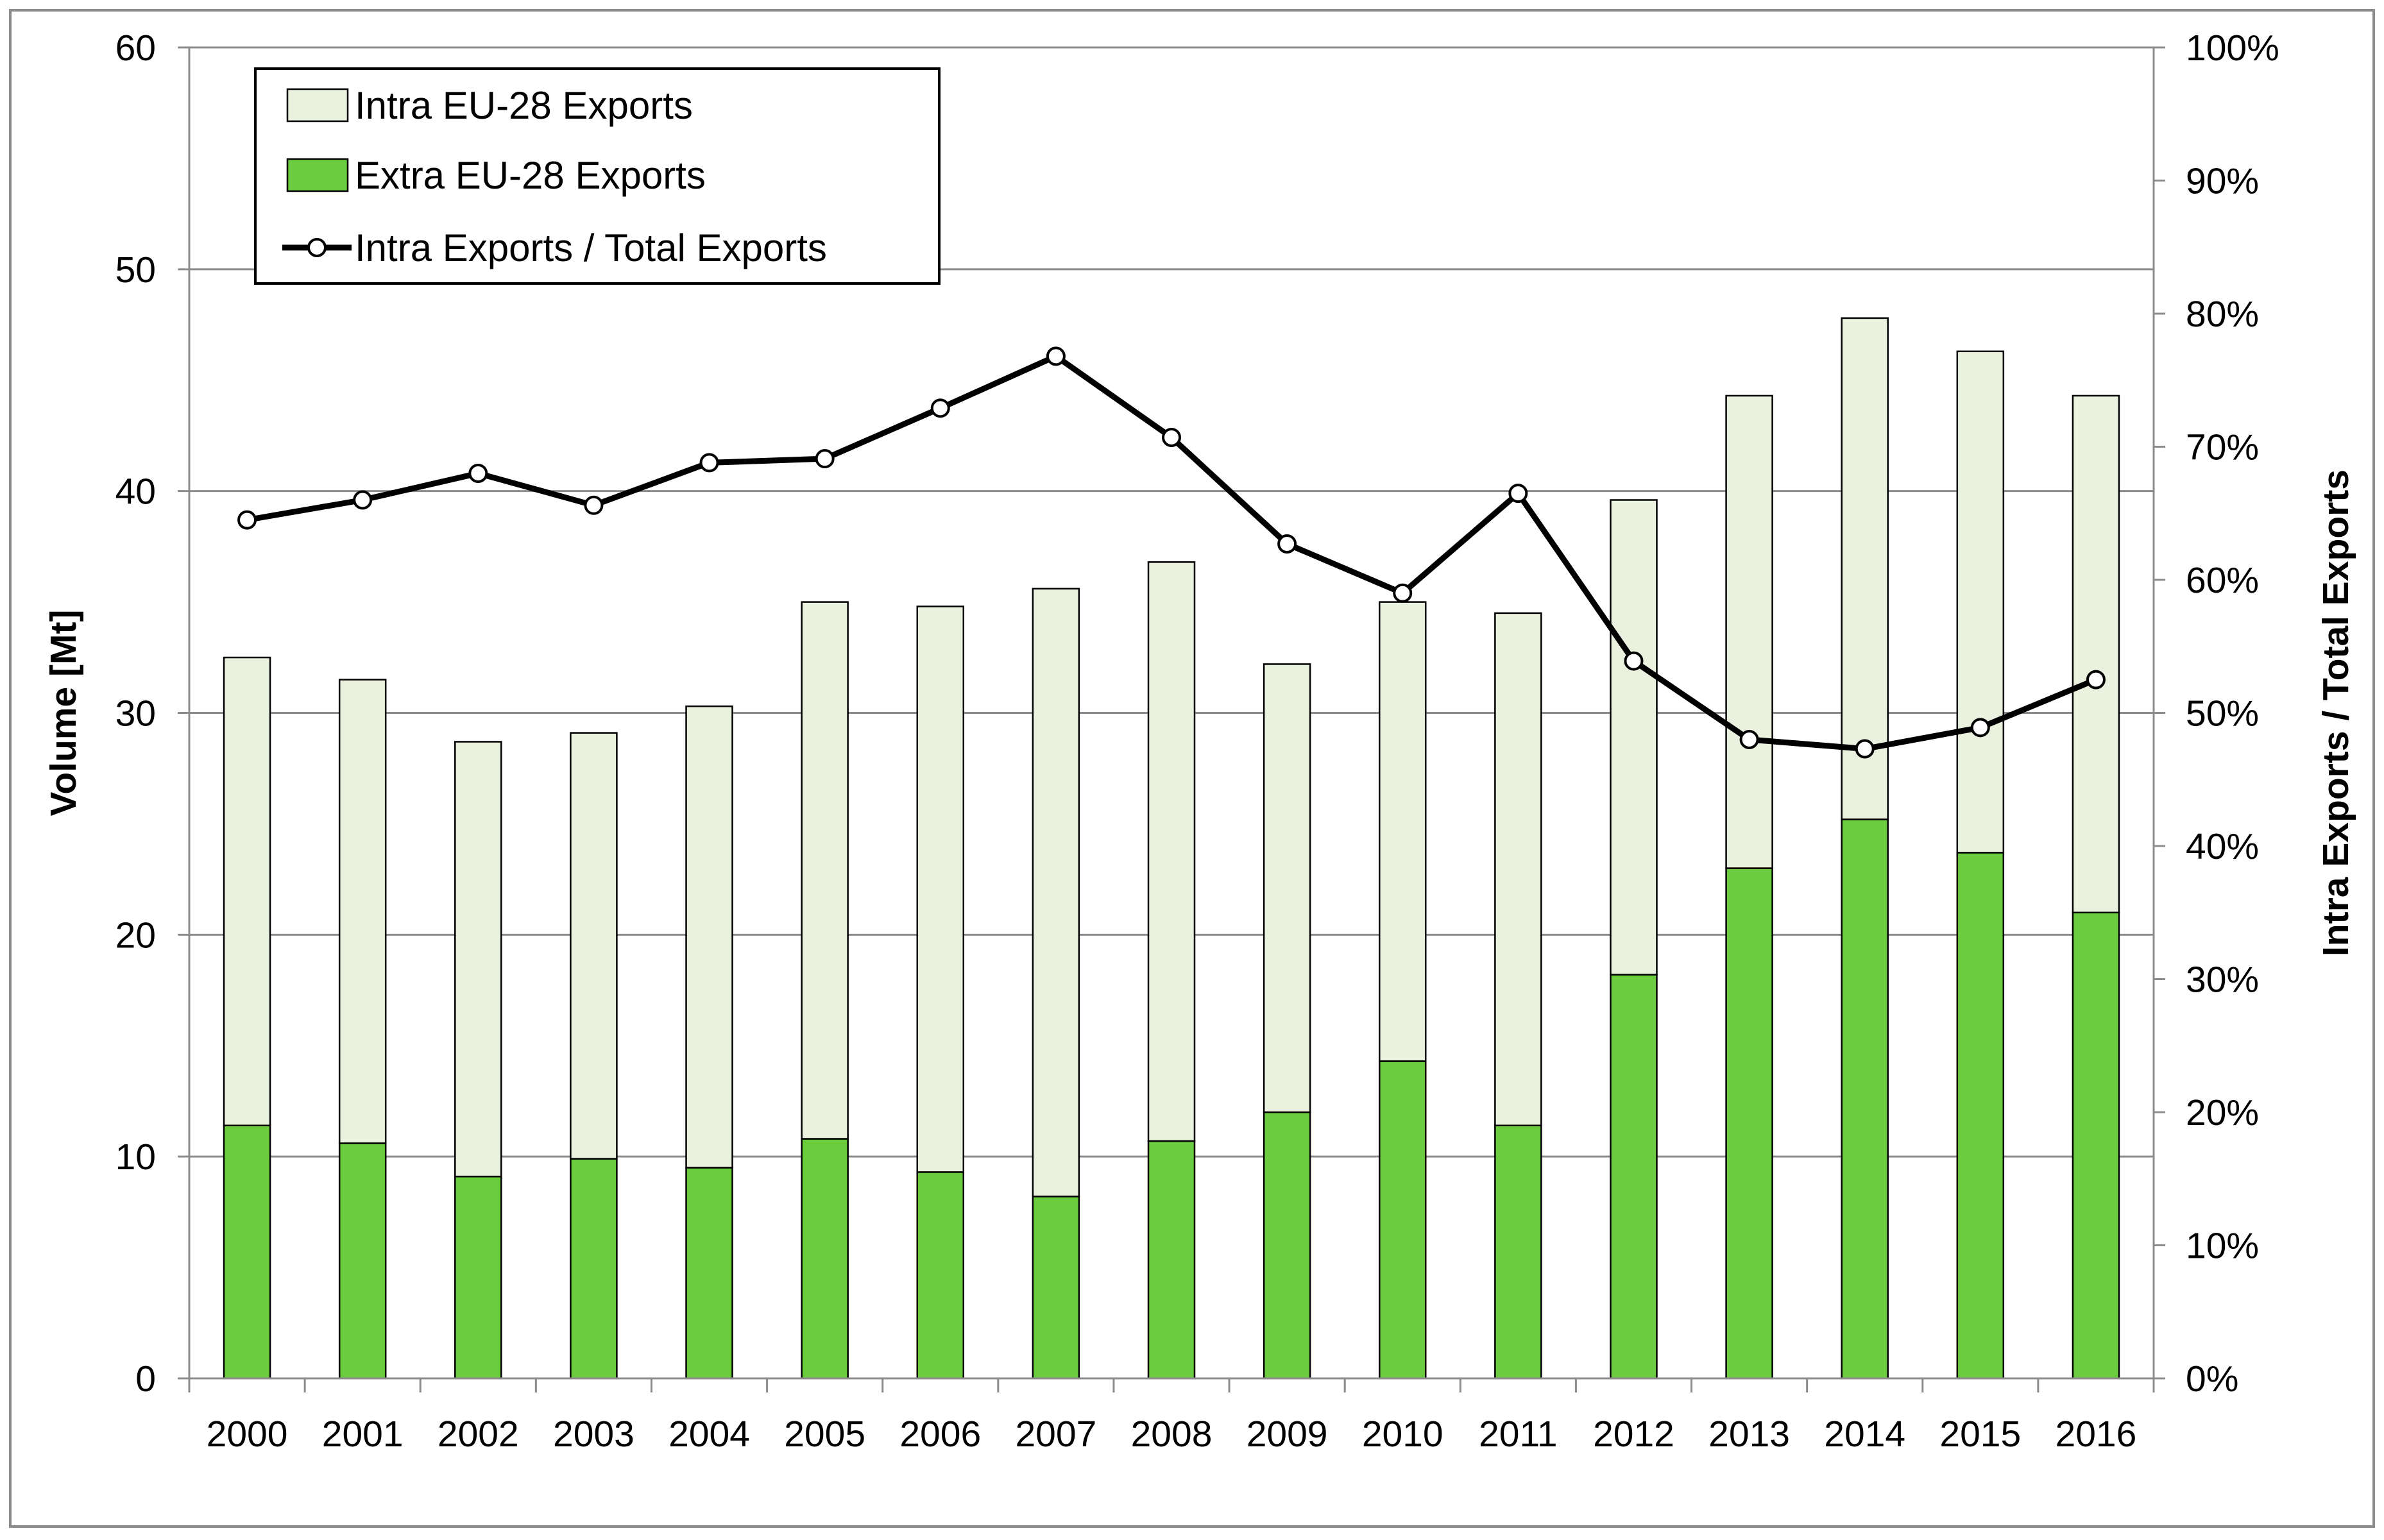 Image resolution: width=2384 pixels, height=1540 pixels. I want to click on bar-intra-eu-28-exports-2016, so click(2096, 653).